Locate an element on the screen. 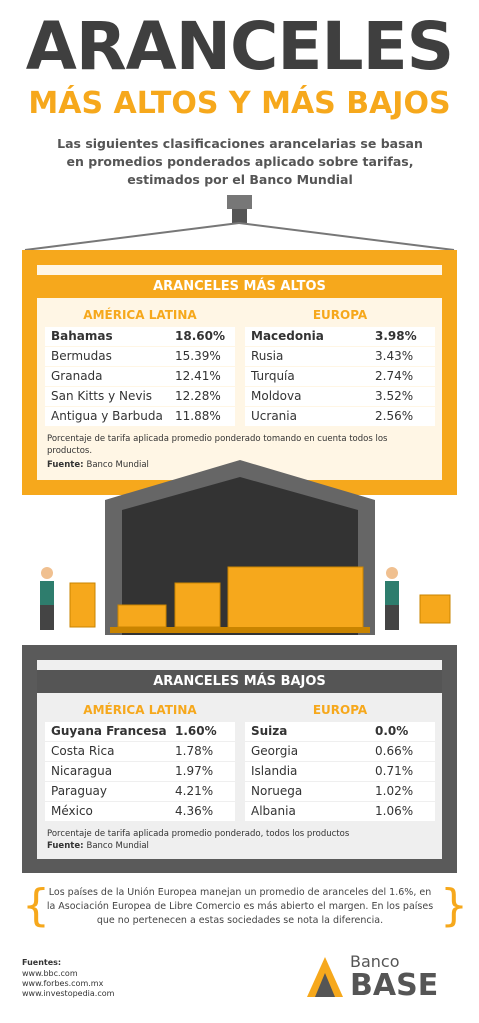  tariff: 18.60% is located at coordinates (200, 336).